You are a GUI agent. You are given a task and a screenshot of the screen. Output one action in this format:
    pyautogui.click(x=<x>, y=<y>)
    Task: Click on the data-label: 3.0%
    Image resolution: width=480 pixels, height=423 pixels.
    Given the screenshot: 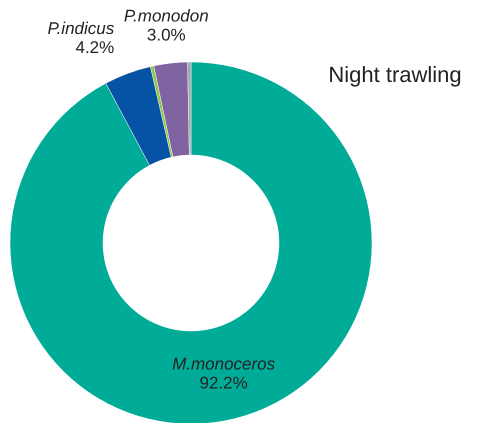 What is the action you would take?
    pyautogui.click(x=166, y=34)
    